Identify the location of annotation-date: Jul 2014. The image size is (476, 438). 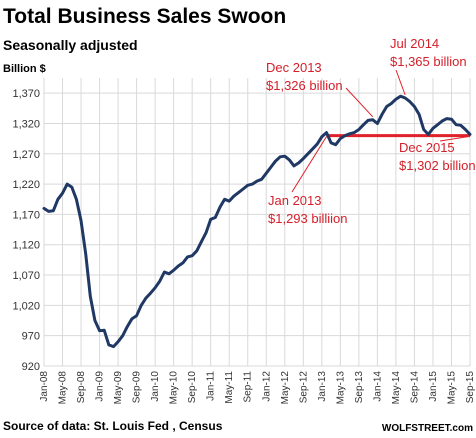
(414, 43).